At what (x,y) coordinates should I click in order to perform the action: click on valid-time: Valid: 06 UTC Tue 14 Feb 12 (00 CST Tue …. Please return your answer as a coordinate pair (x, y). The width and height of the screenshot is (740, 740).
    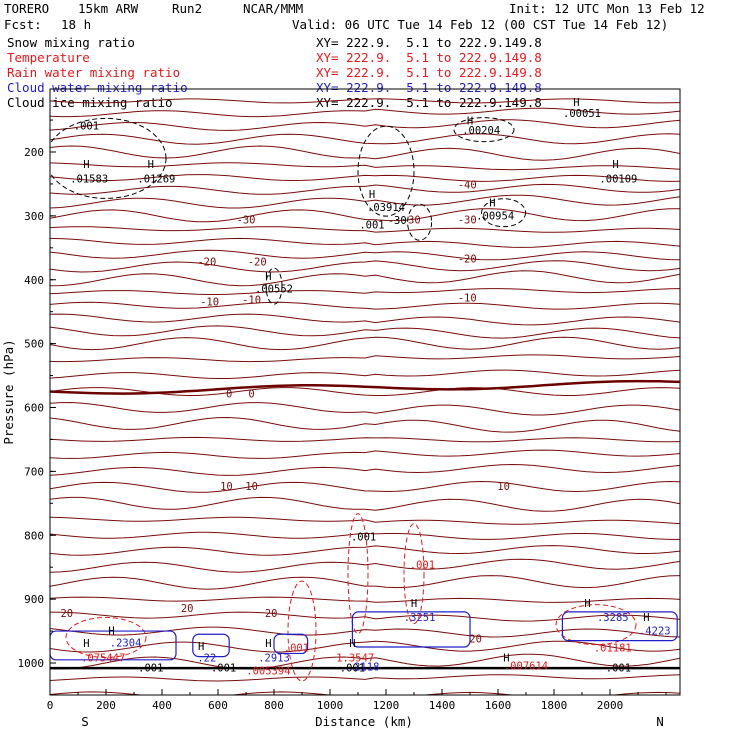
    Looking at the image, I should click on (480, 24).